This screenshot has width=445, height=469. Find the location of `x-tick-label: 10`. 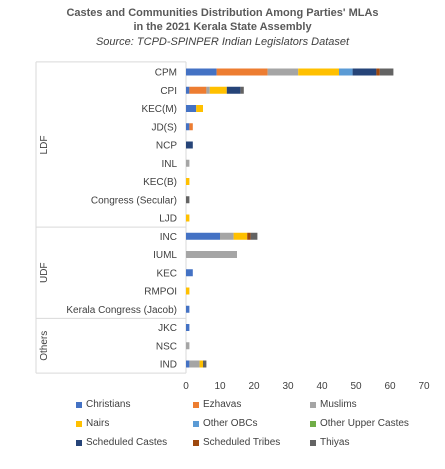

x-tick-label: 10 is located at coordinates (220, 386).